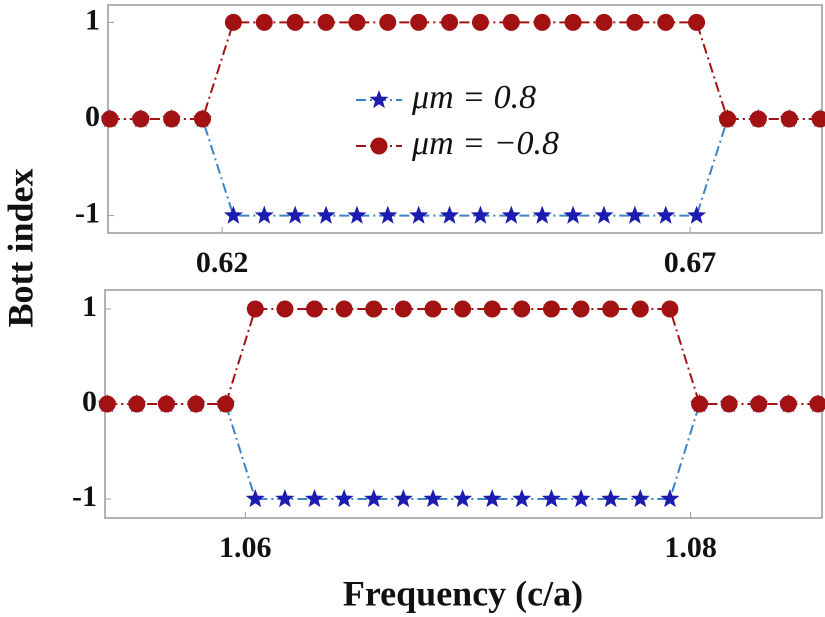 The width and height of the screenshot is (825, 617). I want to click on x-tick-label: 0.67, so click(690, 262).